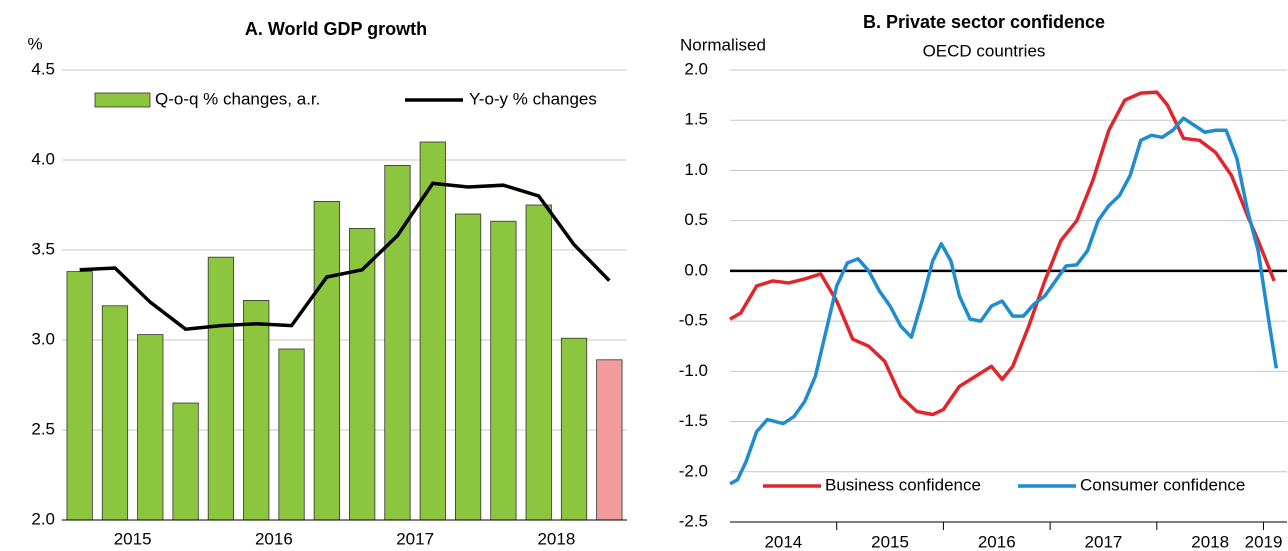 This screenshot has width=1288, height=551. I want to click on y-tick-label: 4.5, so click(43, 68).